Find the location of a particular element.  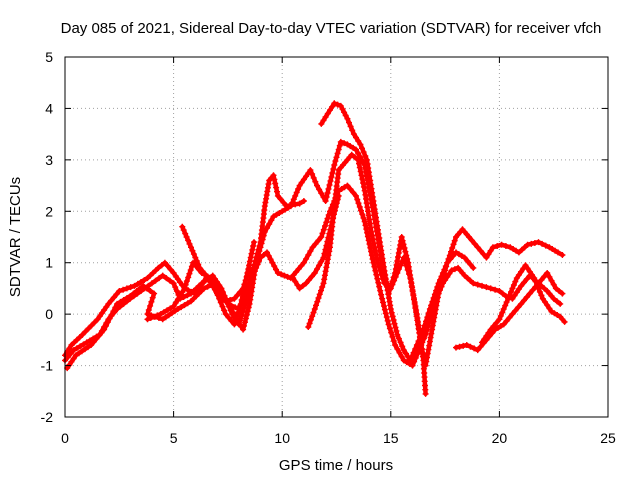

x-axis-title: GPS time / hours is located at coordinates (336, 465).